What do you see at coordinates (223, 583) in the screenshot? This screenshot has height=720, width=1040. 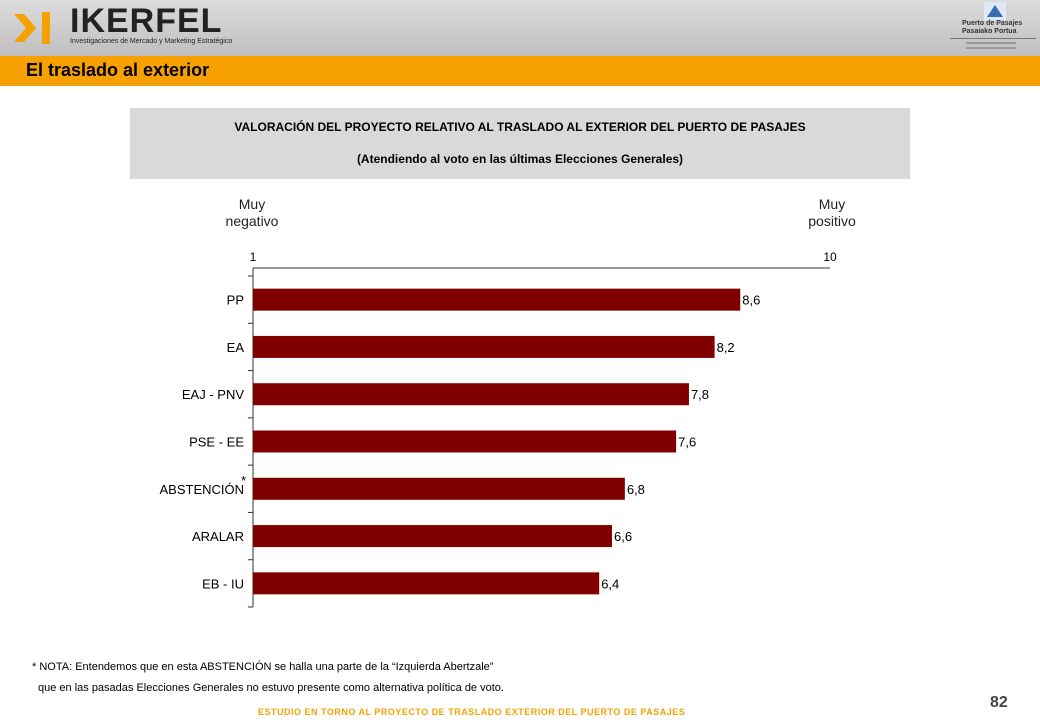 I see `category-label: EB - IU` at bounding box center [223, 583].